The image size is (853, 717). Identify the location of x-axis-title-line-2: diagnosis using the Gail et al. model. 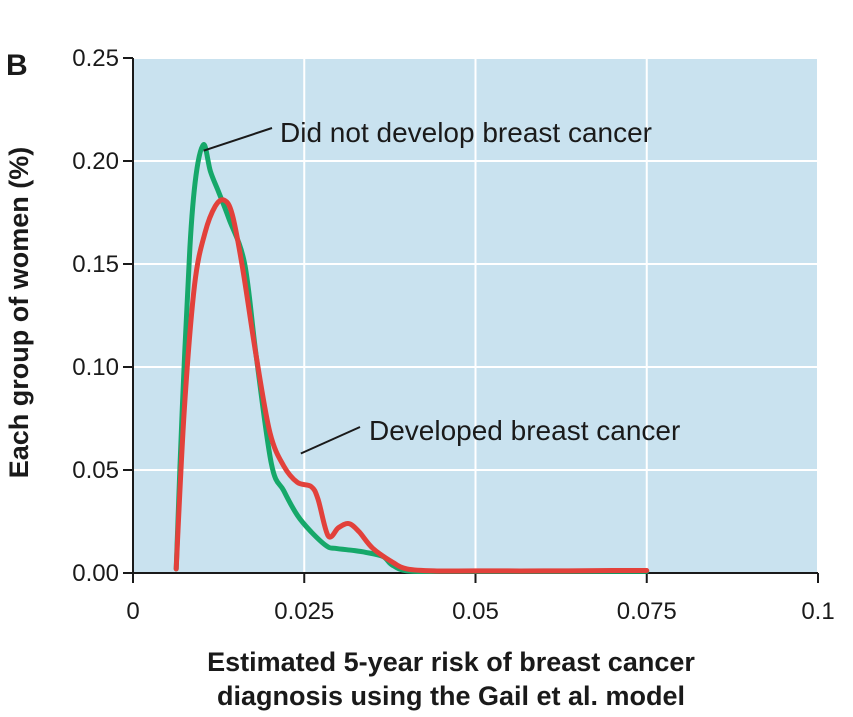
(451, 696).